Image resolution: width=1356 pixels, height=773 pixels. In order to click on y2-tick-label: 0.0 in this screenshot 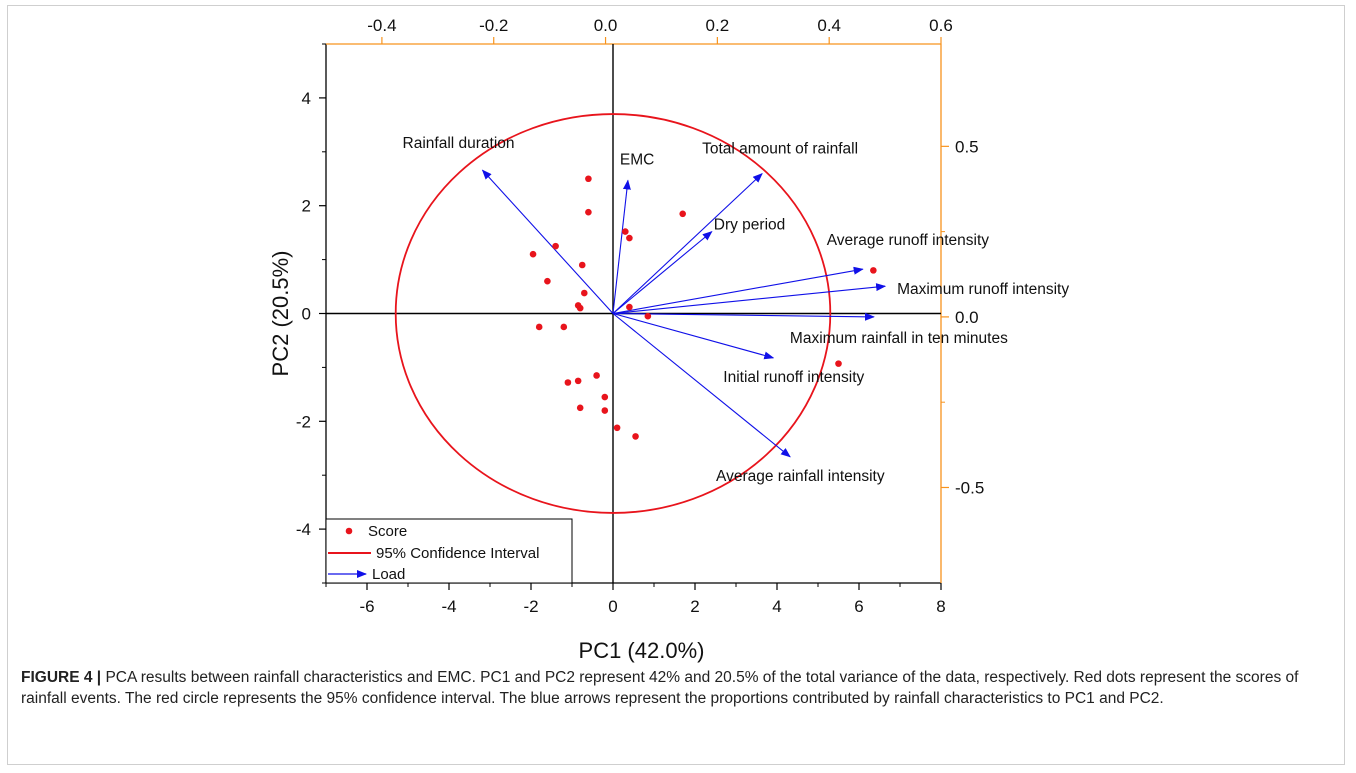, I will do `click(967, 317)`.